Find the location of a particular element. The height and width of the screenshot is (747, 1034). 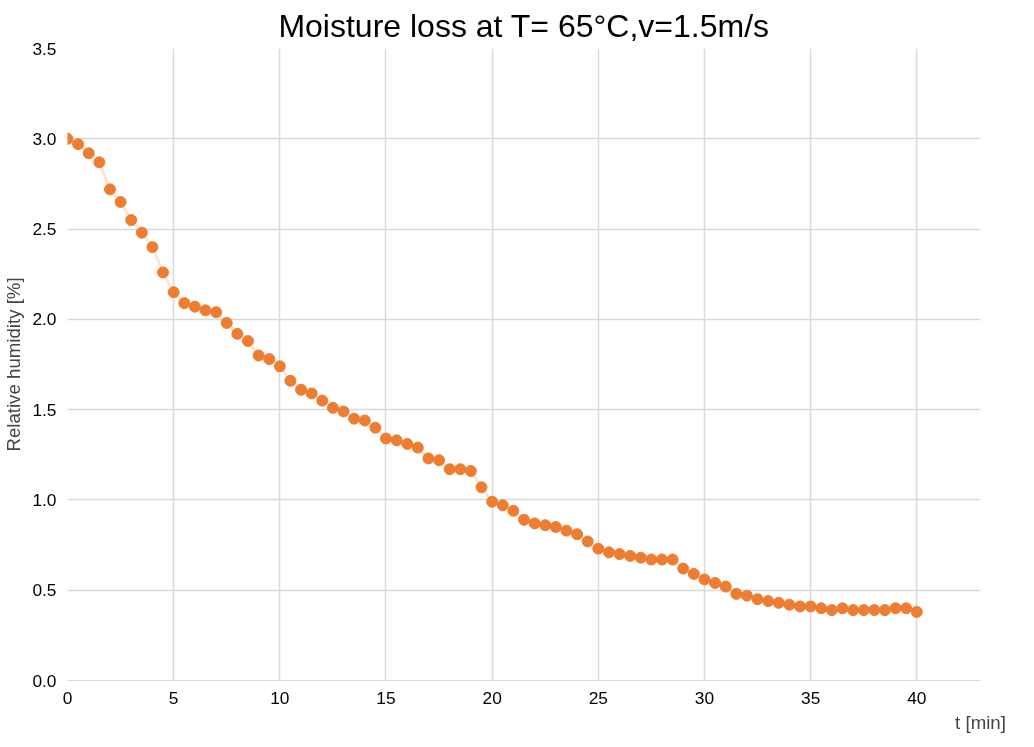

x-tick-label: 25 is located at coordinates (598, 697).